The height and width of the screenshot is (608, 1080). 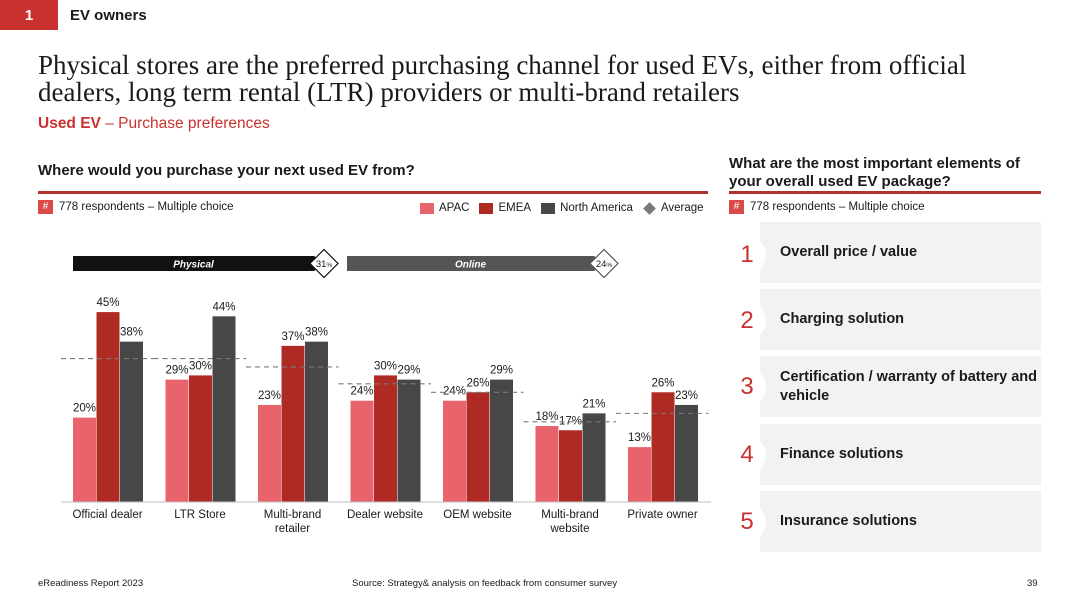 I want to click on legend-diamond-average, so click(x=649, y=208).